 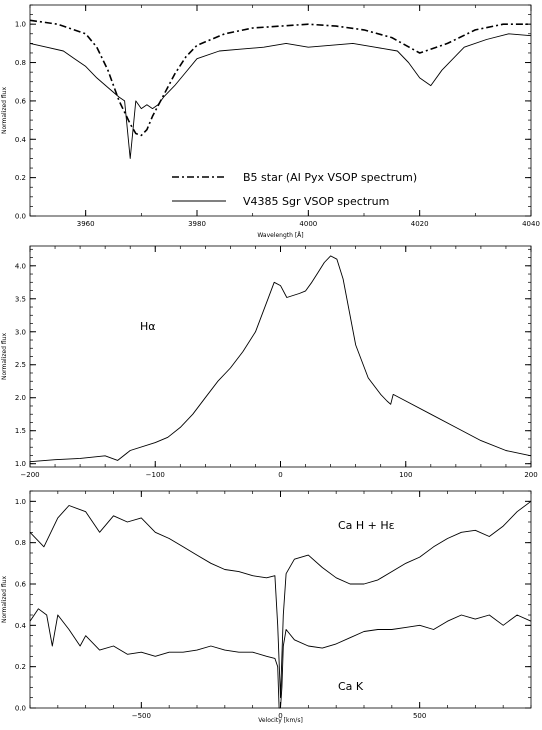 I want to click on y-tick-label: 3.5, so click(x=20, y=299).